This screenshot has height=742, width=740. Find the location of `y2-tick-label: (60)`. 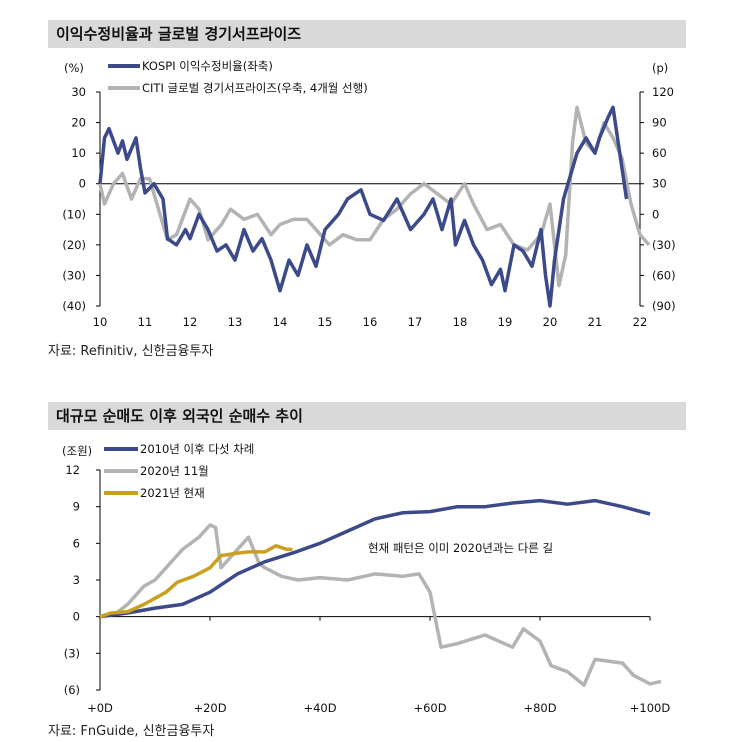

y2-tick-label: (60) is located at coordinates (664, 275).